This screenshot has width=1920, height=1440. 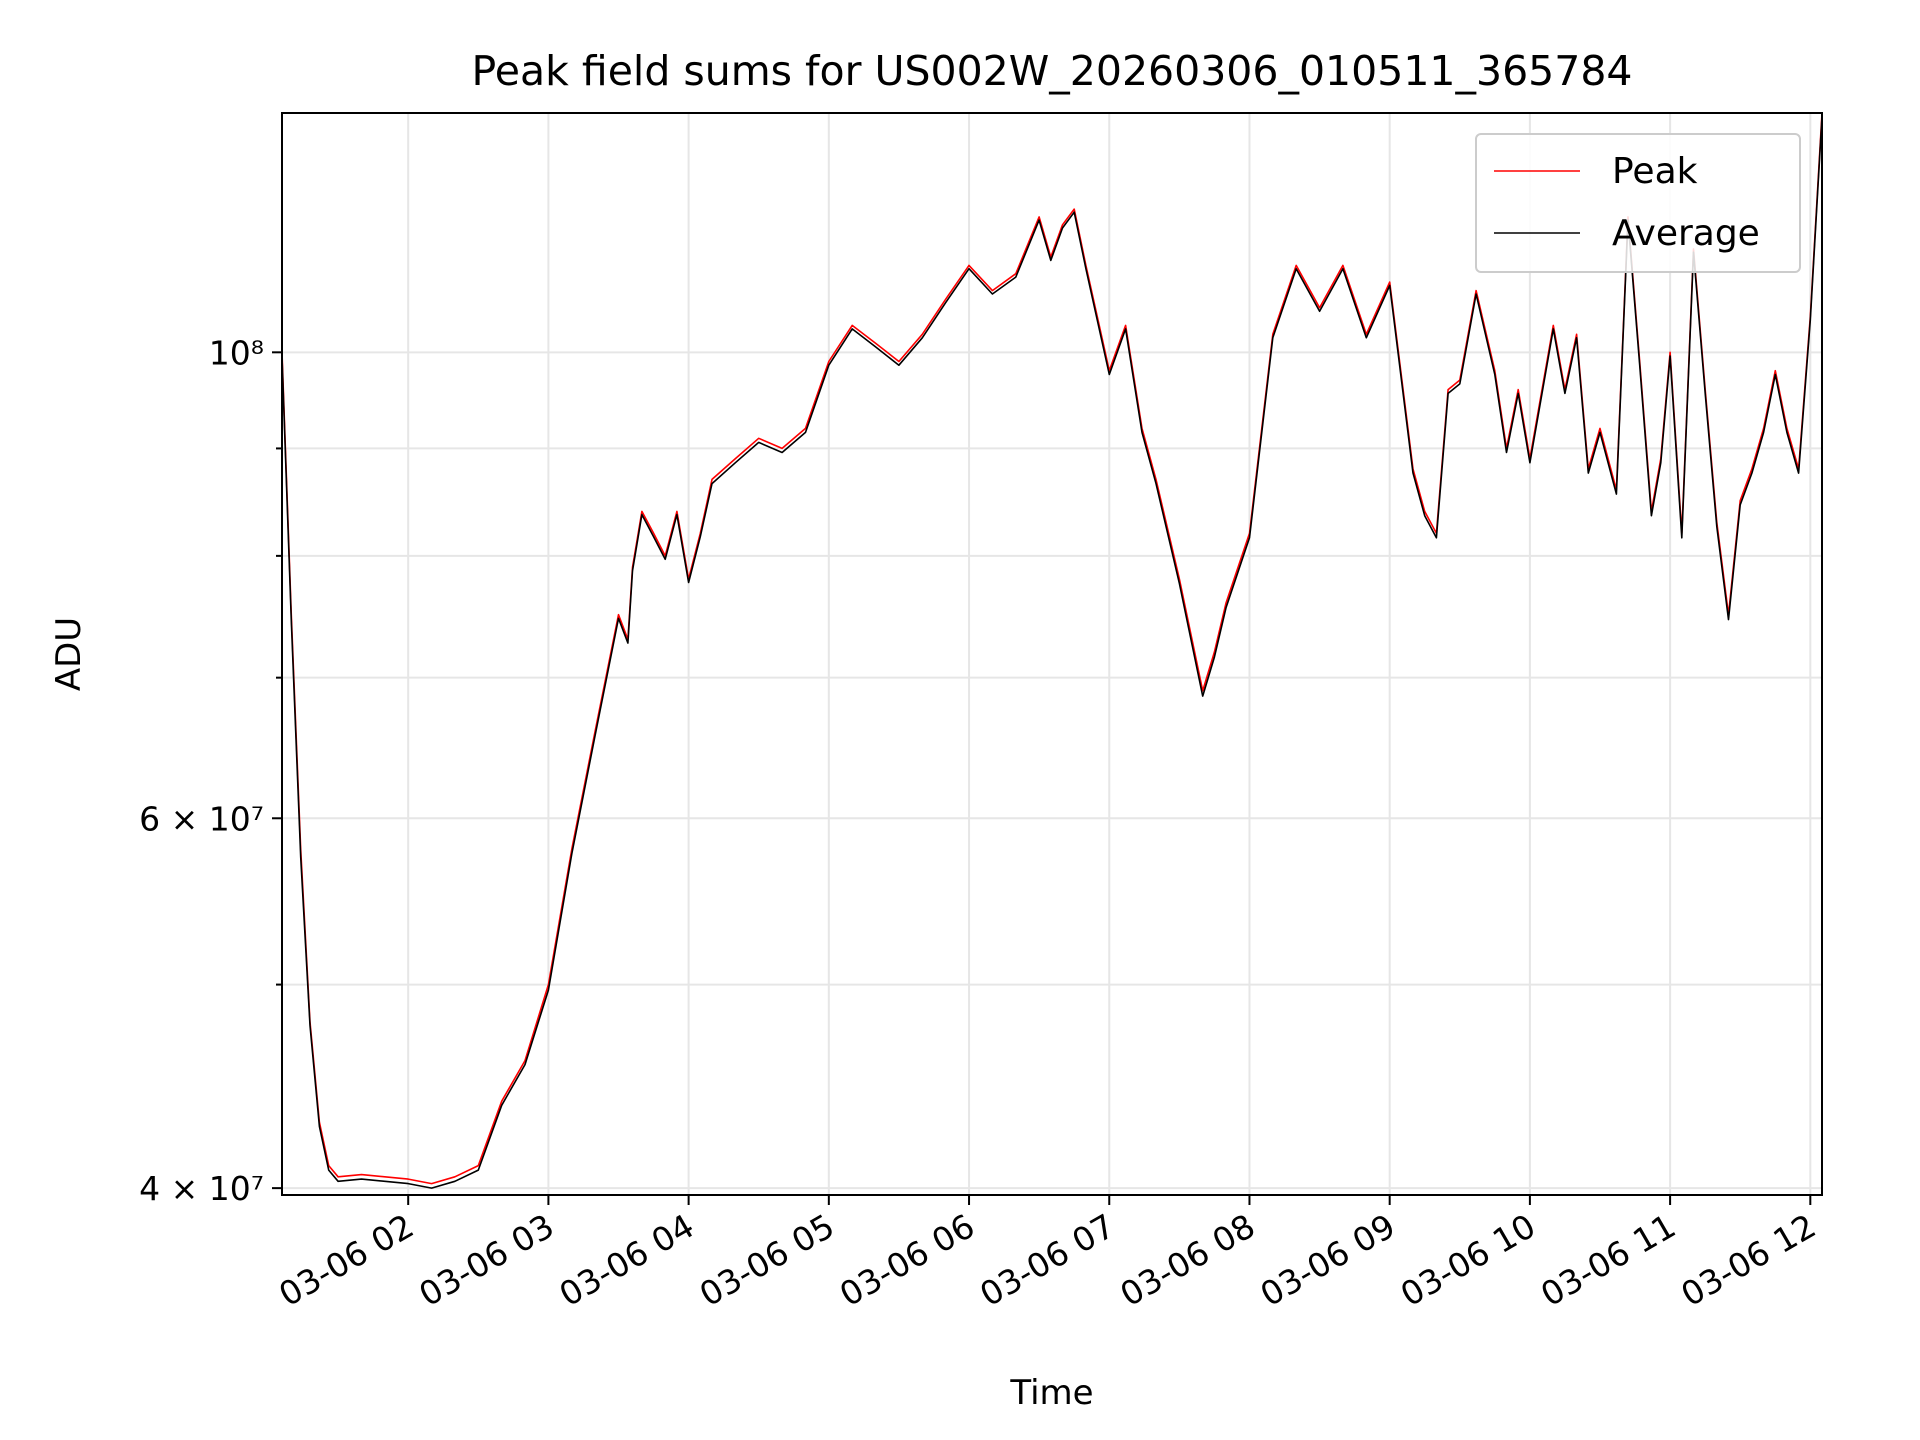 I want to click on y-axis-label: ADU, so click(x=69, y=654).